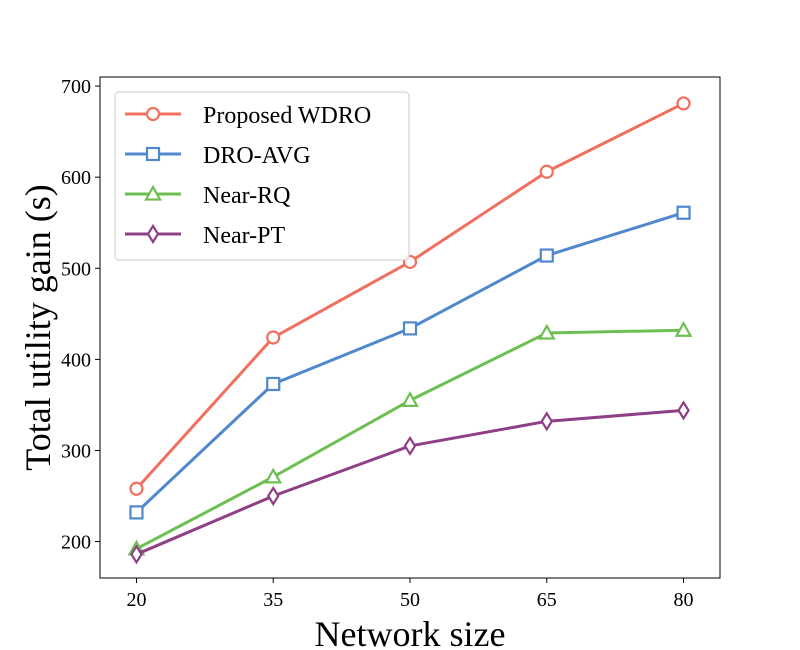  Describe the element at coordinates (136, 600) in the screenshot. I see `x-tick-label: 20` at that location.